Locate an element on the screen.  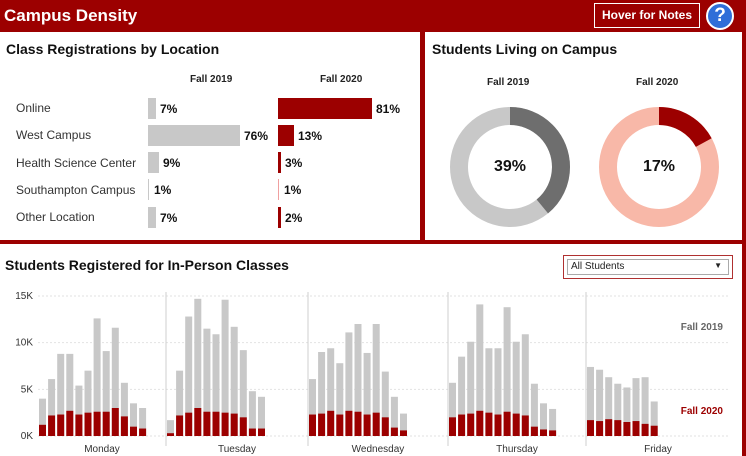
donut-fall-2020 is located at coordinates (659, 167).